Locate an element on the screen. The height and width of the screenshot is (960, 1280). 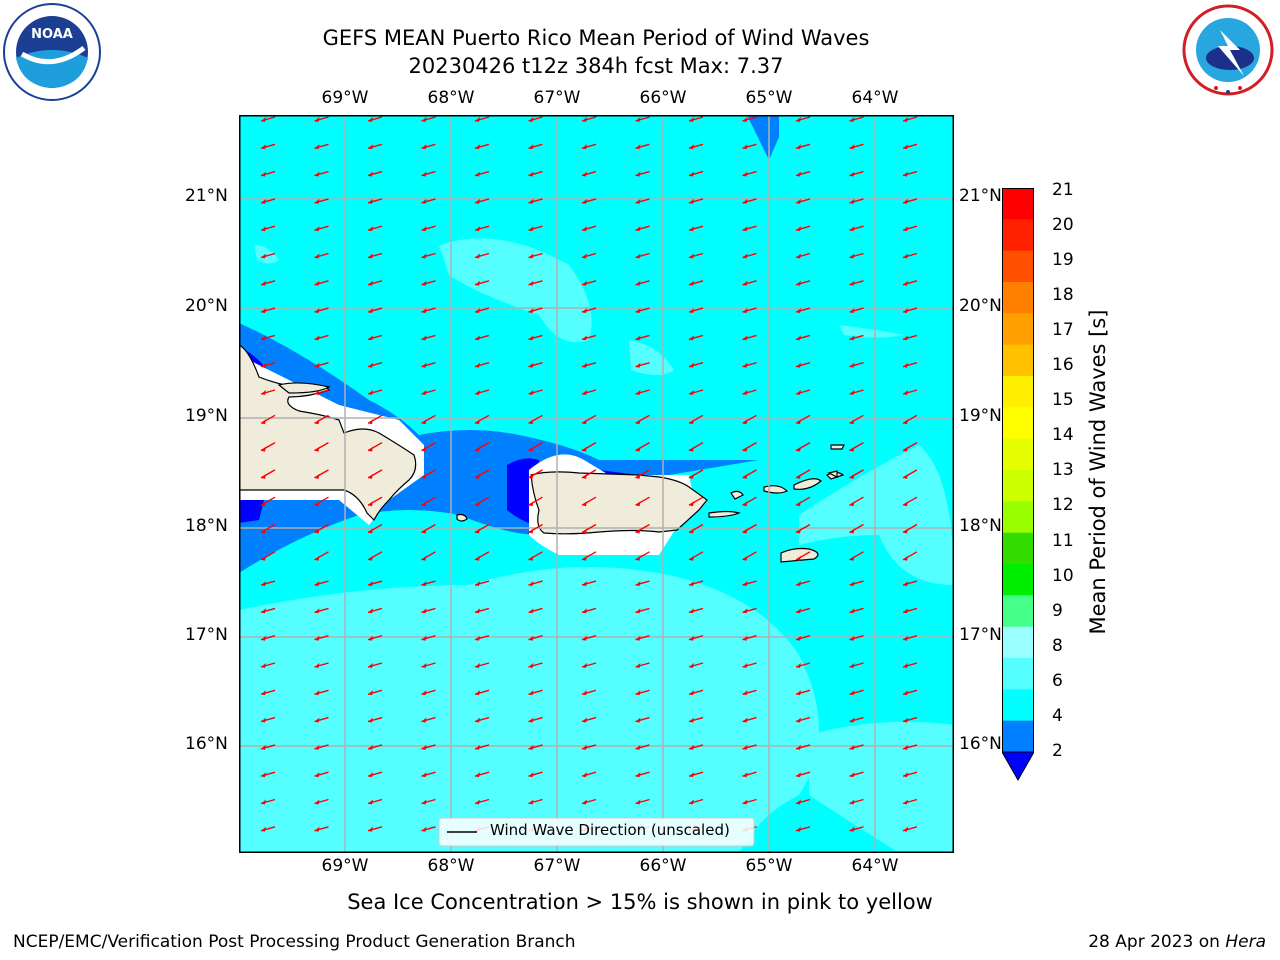
lon-label-bottom-66w: 66°W is located at coordinates (663, 866).